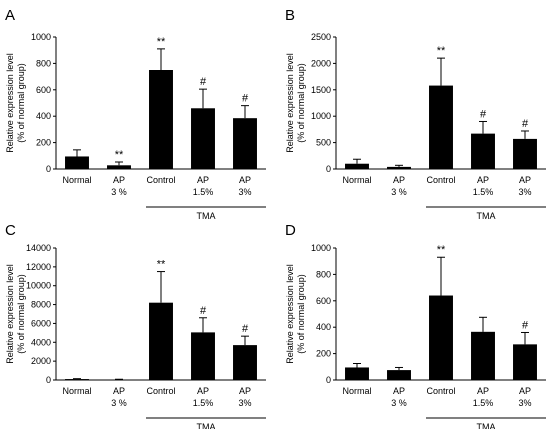 The width and height of the screenshot is (550, 429). I want to click on panel-b-group-label: TMA, so click(486, 216).